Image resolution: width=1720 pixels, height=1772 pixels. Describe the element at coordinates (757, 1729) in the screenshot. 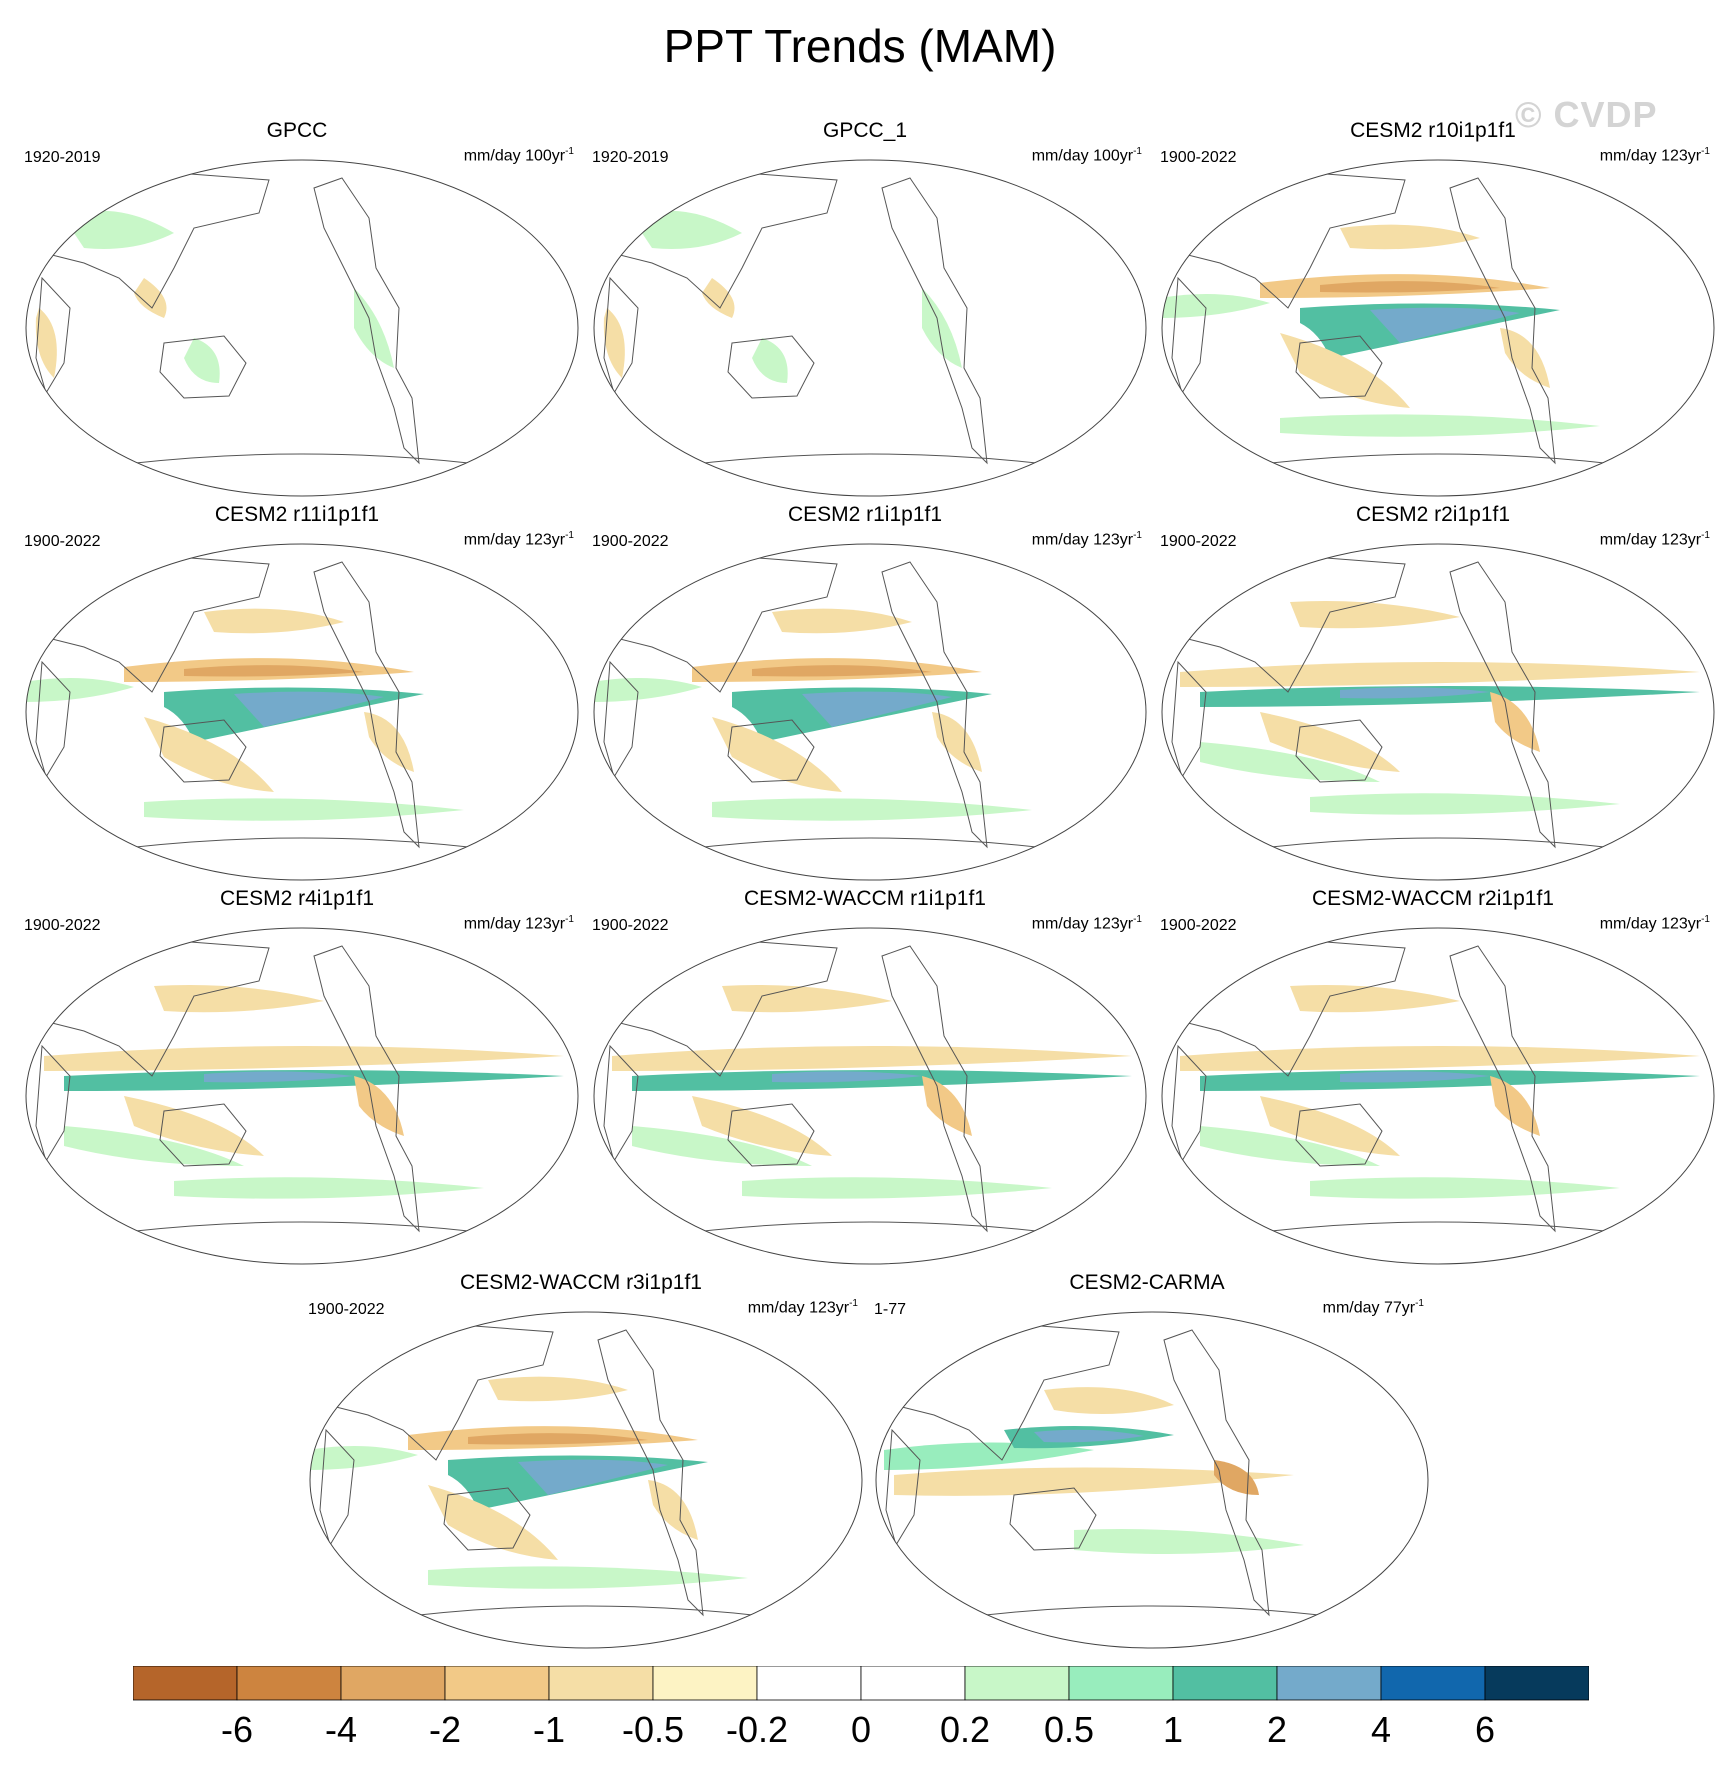

I see `colorbar-tick-label: -0.2` at that location.